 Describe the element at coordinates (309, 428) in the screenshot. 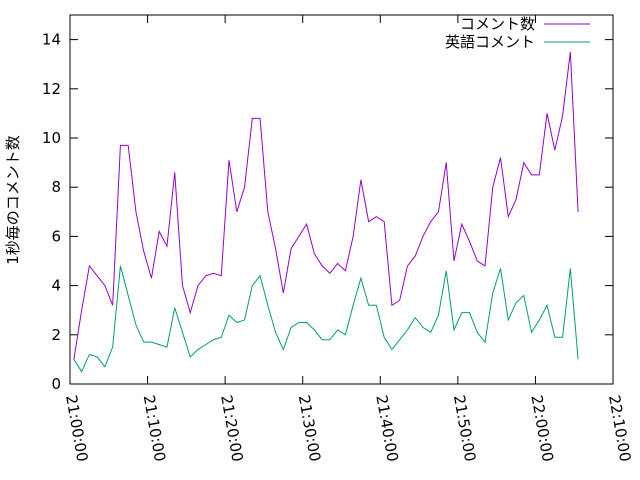

I see `x-tick-label: 21:30:00` at that location.